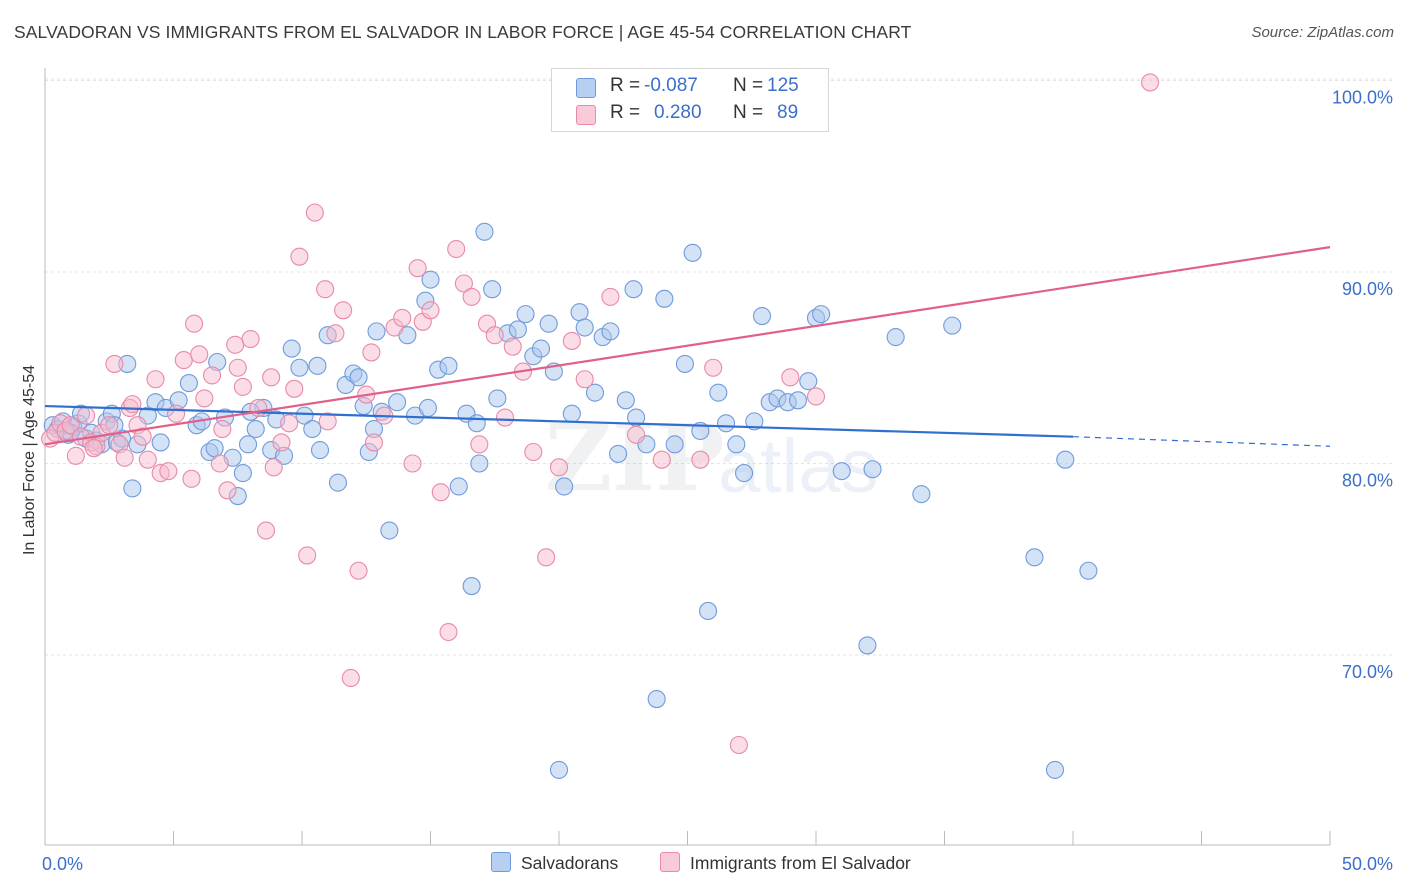 Image resolution: width=1406 pixels, height=892 pixels. I want to click on legend-n-value: 125, so click(783, 85).